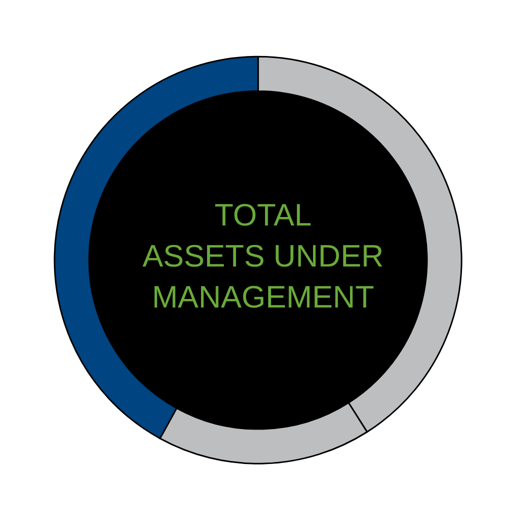 This screenshot has height=512, width=512. What do you see at coordinates (263, 256) in the screenshot?
I see `text: TOTAL ASSETS UNDER MANAGEMENT` at bounding box center [263, 256].